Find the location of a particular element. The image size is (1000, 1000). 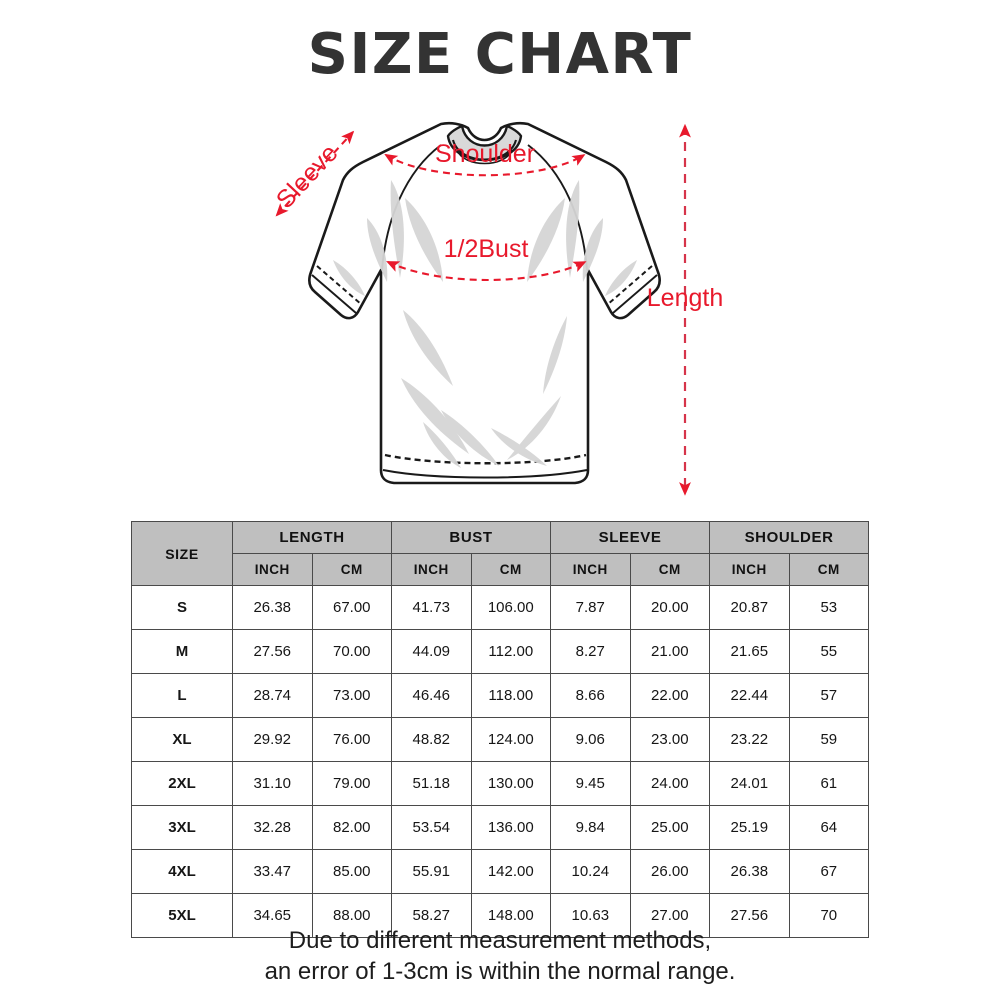

cell-sleeve-inch: 7.87 is located at coordinates (590, 607).